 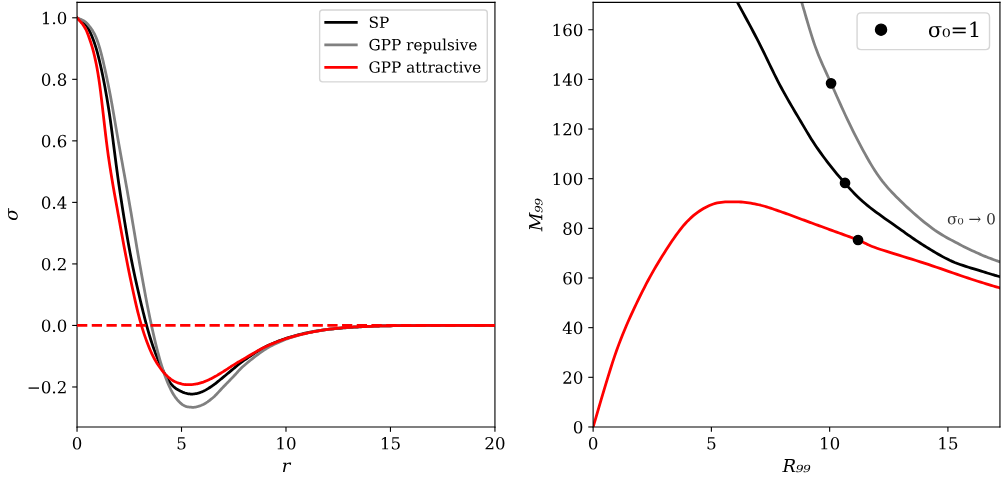 I want to click on x-axis-title: r, so click(x=287, y=467).